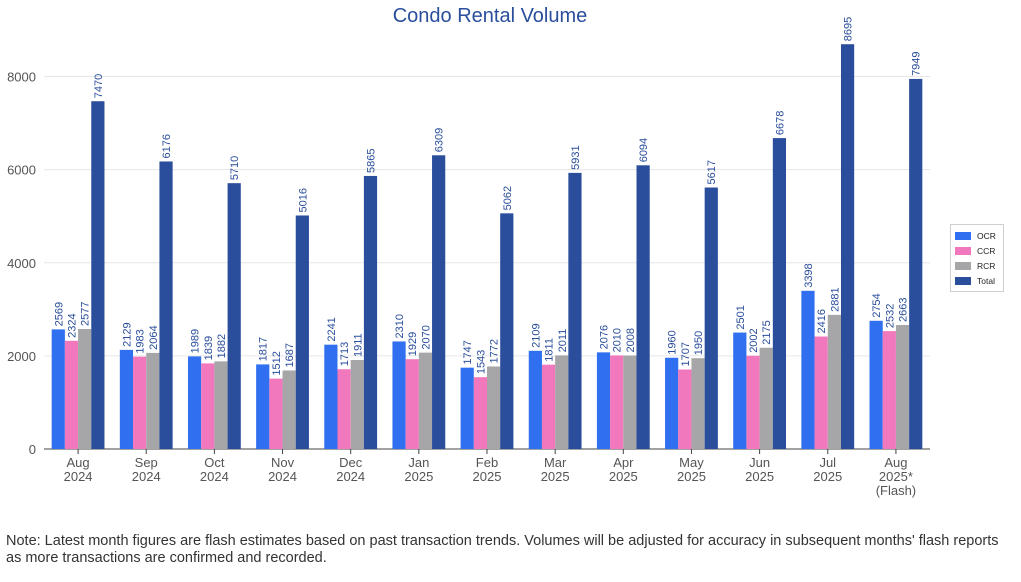 Image resolution: width=1021 pixels, height=582 pixels. Describe the element at coordinates (644, 150) in the screenshot. I see `data-label: 6094` at that location.